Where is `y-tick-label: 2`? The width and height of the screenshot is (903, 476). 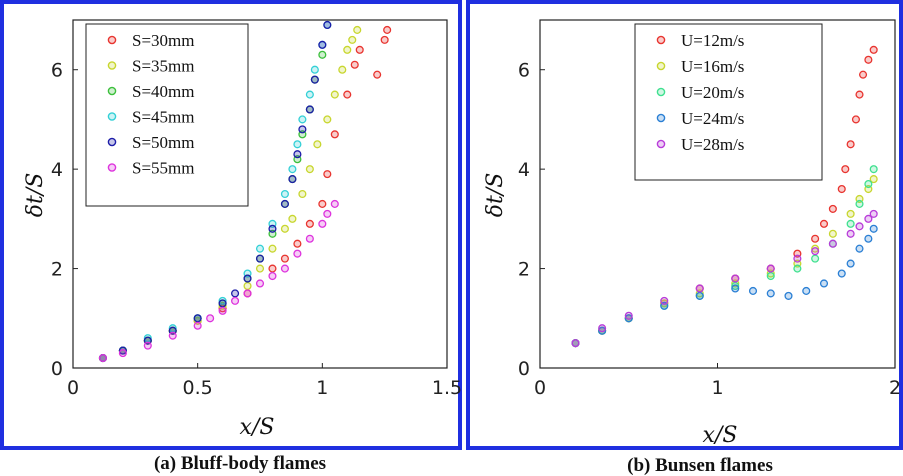 y-tick-label: 2 is located at coordinates (524, 270).